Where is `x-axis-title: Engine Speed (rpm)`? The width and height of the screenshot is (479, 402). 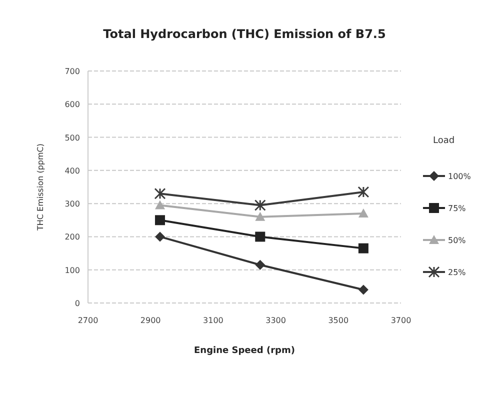 x-axis-title: Engine Speed (rpm) is located at coordinates (244, 351).